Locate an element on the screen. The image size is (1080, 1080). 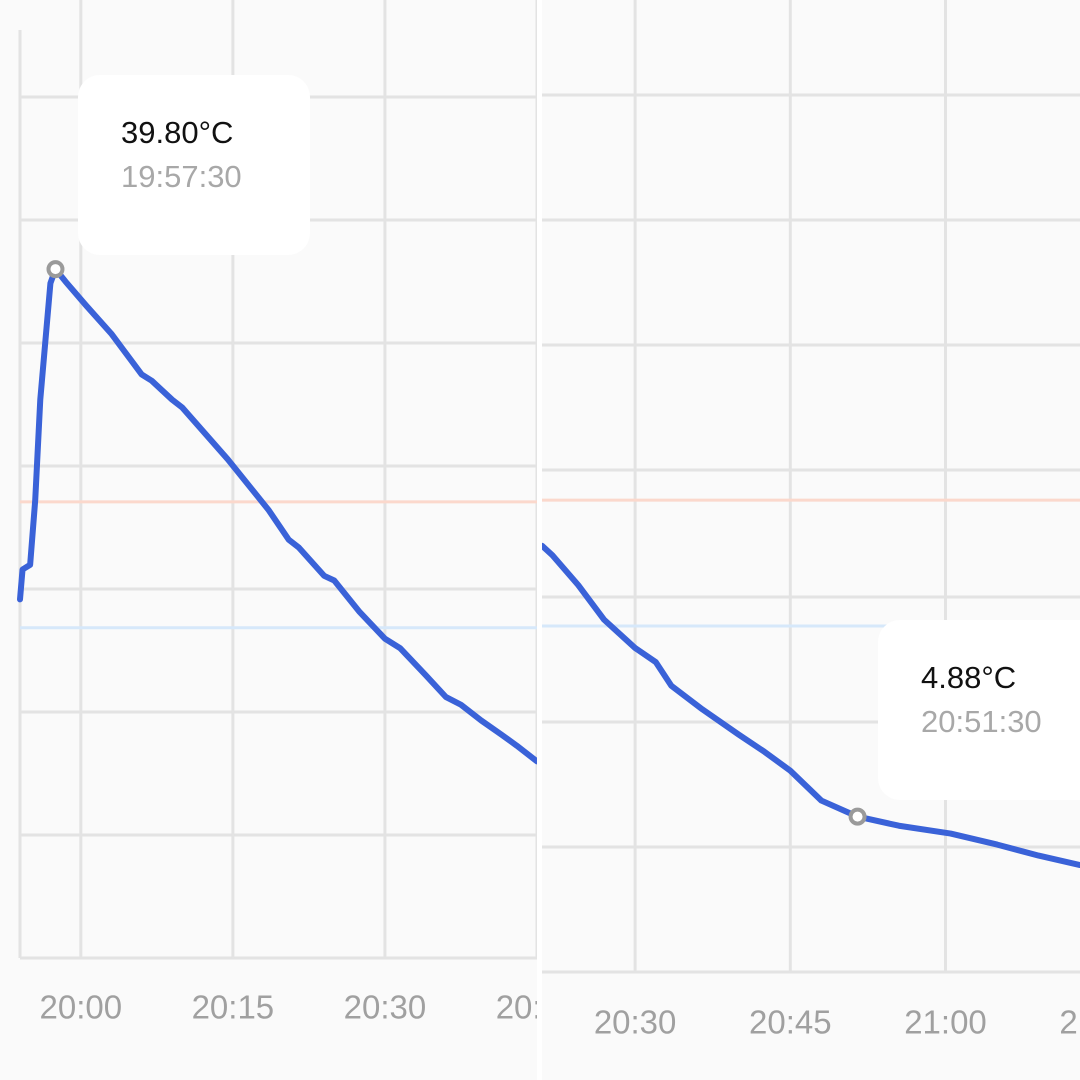
tooltip-value: 4.88°C is located at coordinates (968, 677).